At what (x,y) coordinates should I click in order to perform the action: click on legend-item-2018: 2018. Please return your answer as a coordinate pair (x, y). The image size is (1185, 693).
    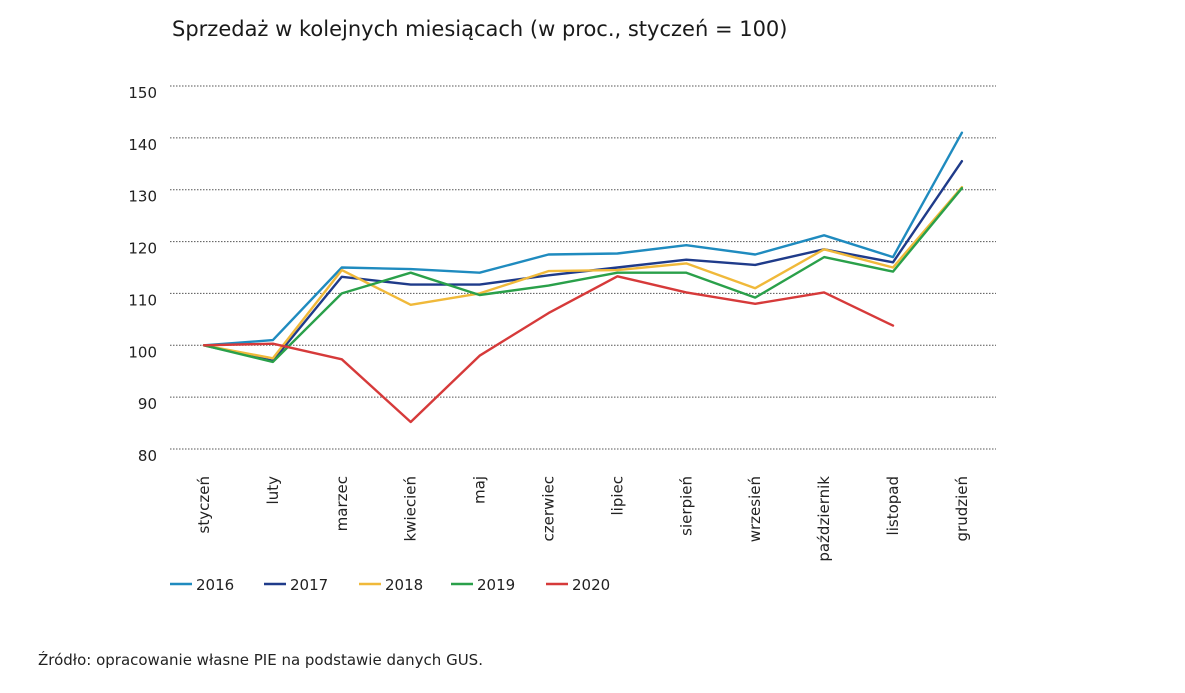
    Looking at the image, I should click on (391, 585).